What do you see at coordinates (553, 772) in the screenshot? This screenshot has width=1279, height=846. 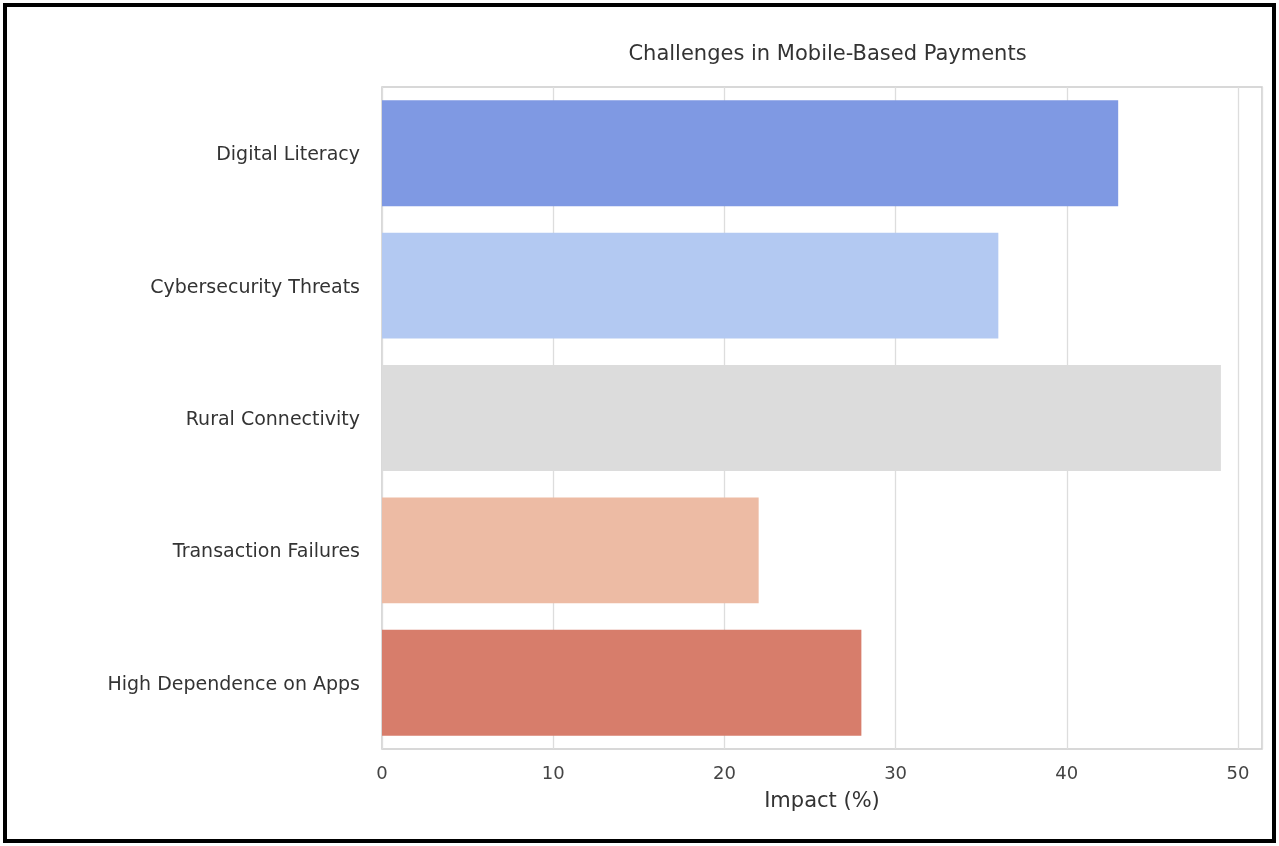 I see `x-tick-label: 10` at bounding box center [553, 772].